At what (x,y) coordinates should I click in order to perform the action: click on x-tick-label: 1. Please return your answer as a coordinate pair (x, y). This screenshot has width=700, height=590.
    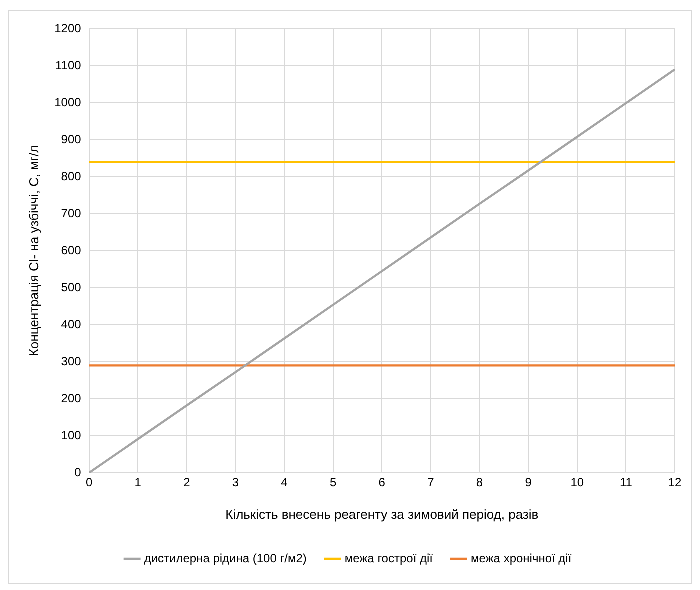
    Looking at the image, I should click on (138, 483).